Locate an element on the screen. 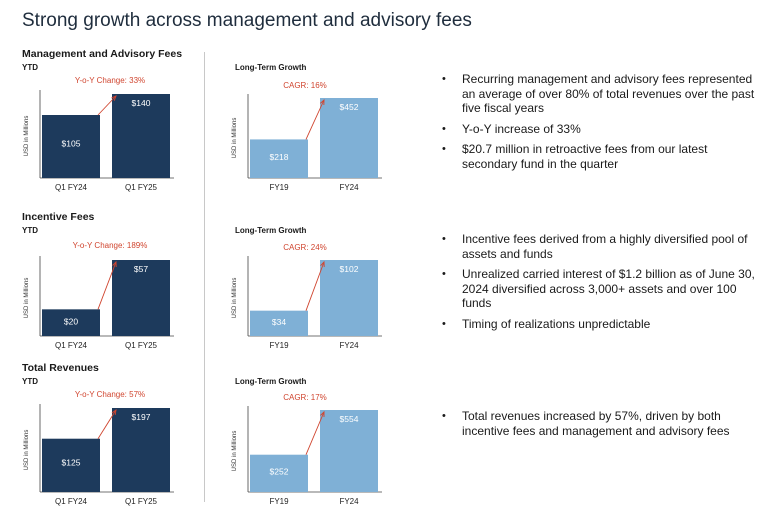  yoy-change-label: Y-o-Y Change: 33% is located at coordinates (110, 80).